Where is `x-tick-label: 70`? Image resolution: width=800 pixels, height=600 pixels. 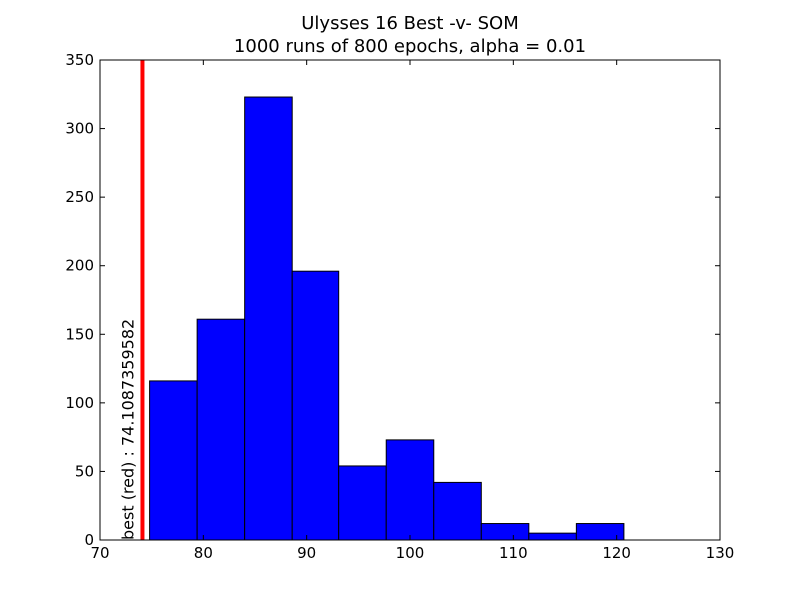
x-tick-label: 70 is located at coordinates (99, 553).